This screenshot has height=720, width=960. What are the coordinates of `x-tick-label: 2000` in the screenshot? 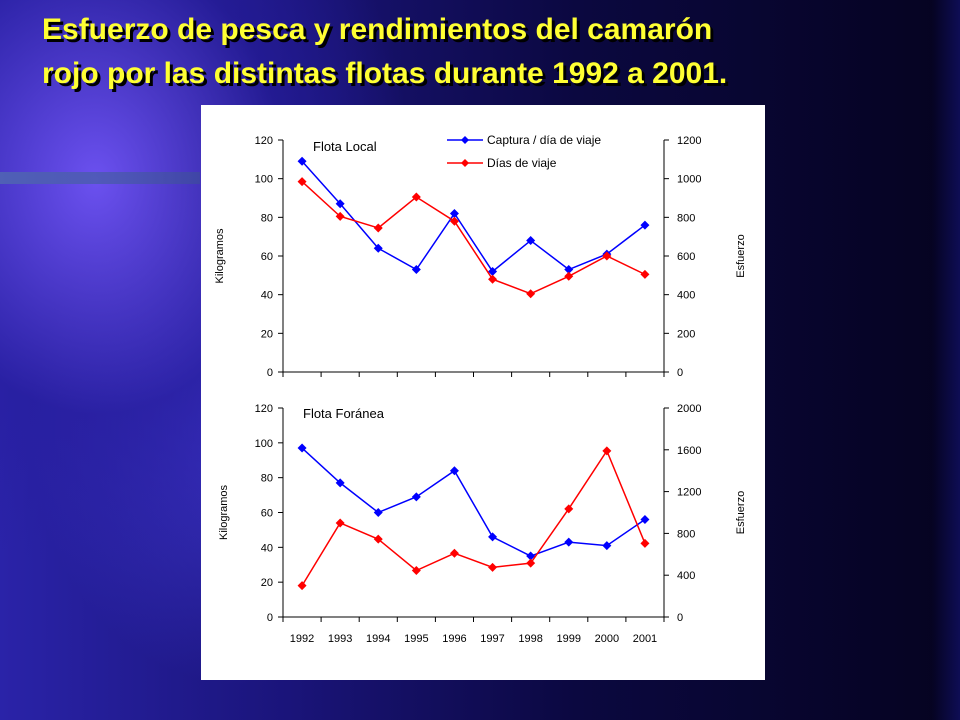 It's located at (607, 639).